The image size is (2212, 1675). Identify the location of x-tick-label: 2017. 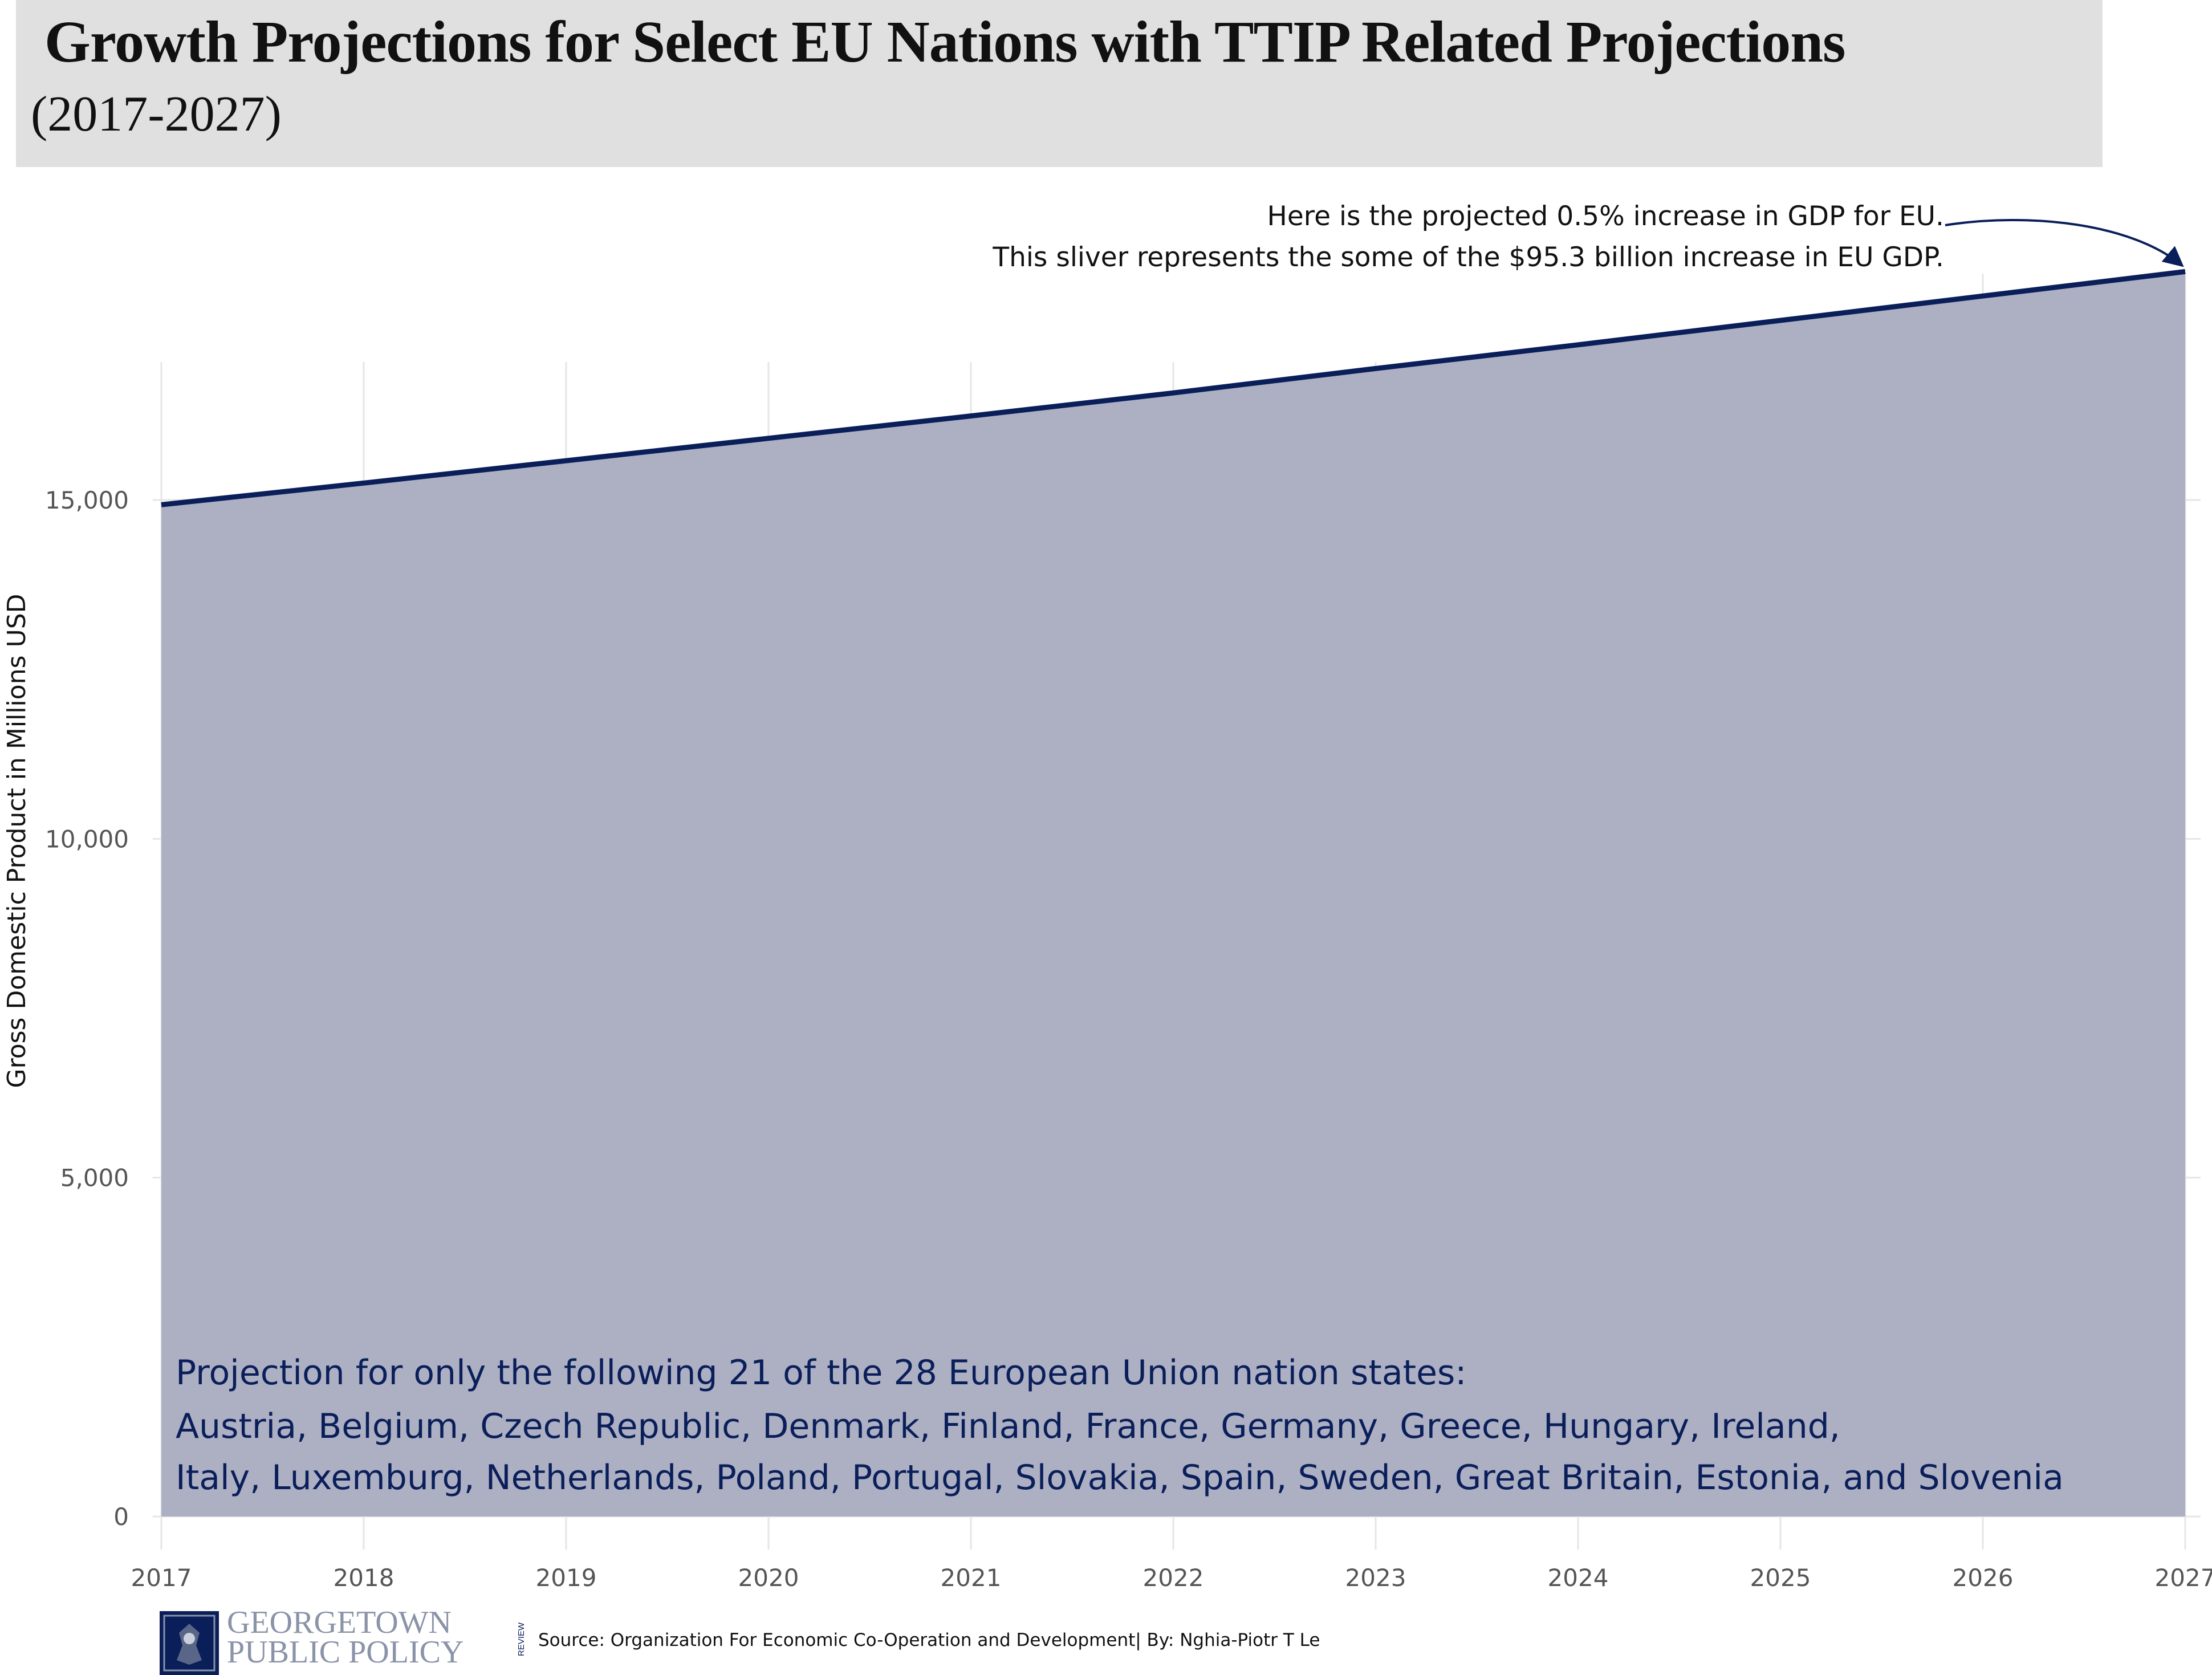
(161, 1578).